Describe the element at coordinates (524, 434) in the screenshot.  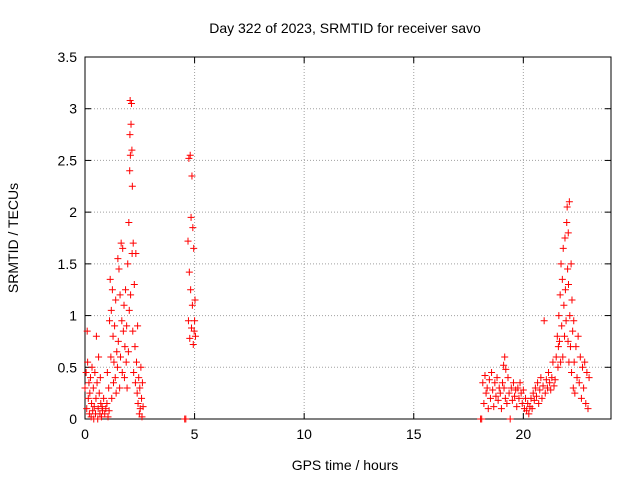
I see `x-tick-label: 20` at that location.